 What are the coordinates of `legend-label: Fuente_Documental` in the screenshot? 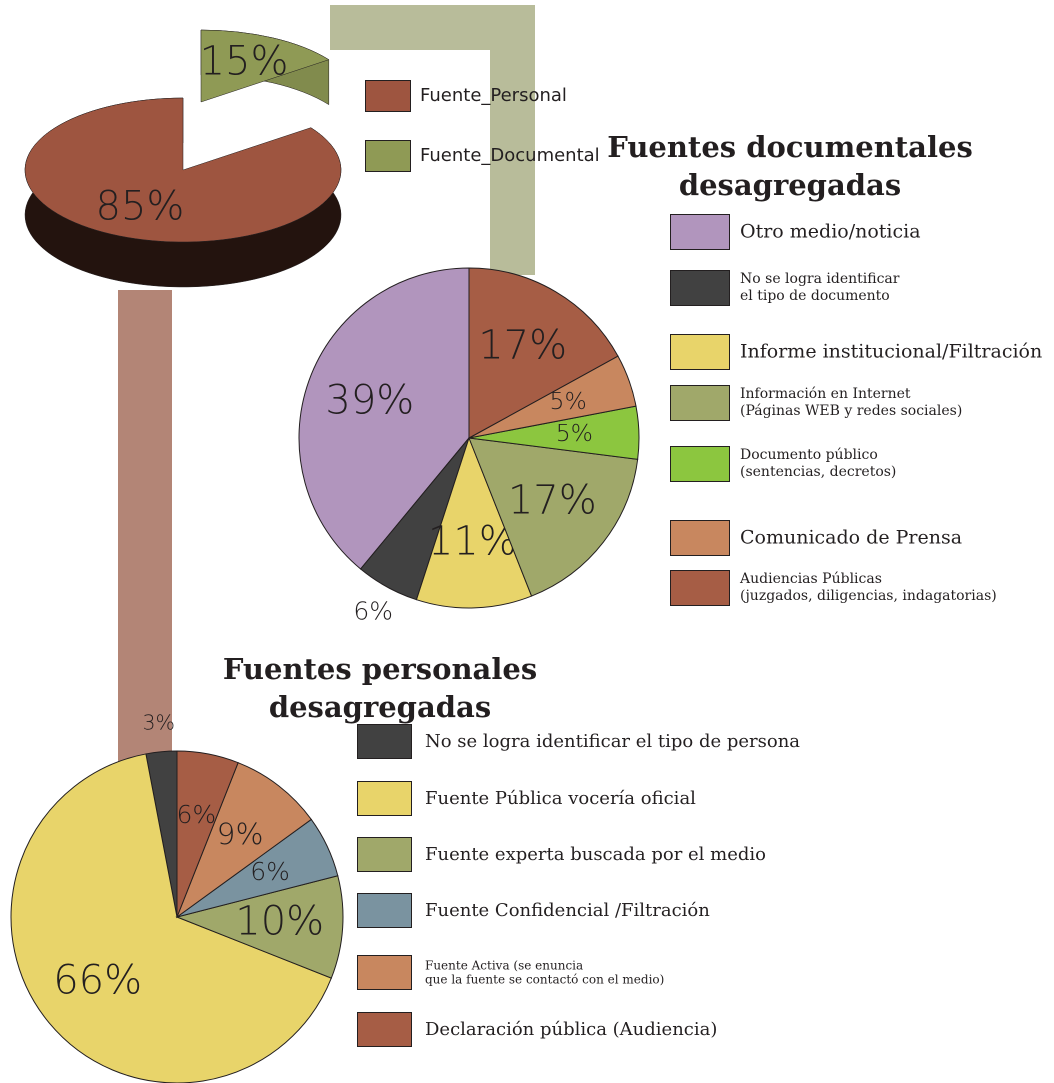 It's located at (510, 156).